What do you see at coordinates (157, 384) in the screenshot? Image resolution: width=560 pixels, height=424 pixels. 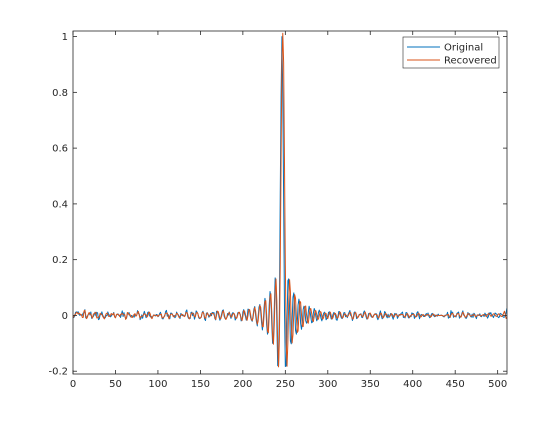 I see `x-tick-label: 100` at bounding box center [157, 384].